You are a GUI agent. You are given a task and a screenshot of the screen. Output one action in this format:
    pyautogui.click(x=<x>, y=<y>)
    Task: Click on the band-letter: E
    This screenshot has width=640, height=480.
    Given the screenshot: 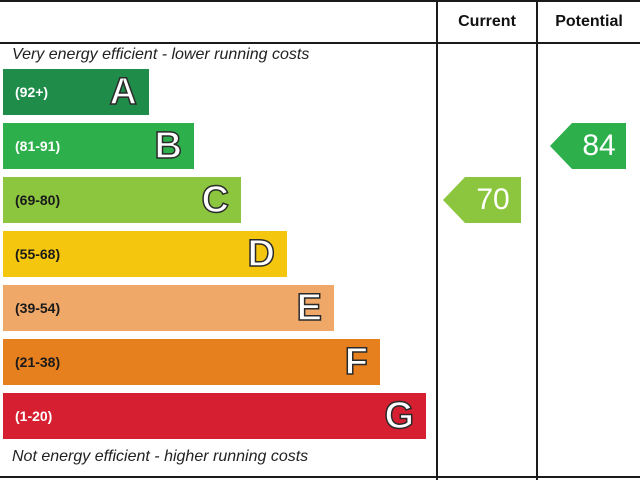 What is the action you would take?
    pyautogui.click(x=309, y=308)
    